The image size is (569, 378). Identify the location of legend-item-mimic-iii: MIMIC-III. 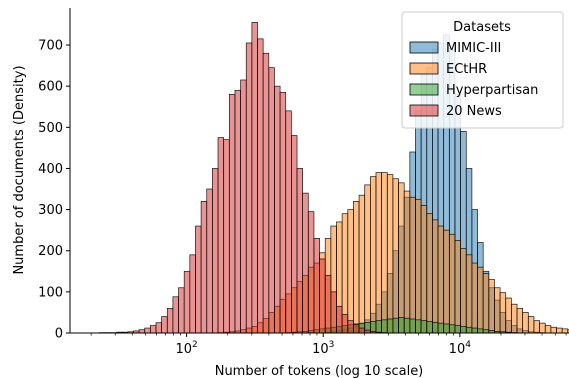
(455, 48).